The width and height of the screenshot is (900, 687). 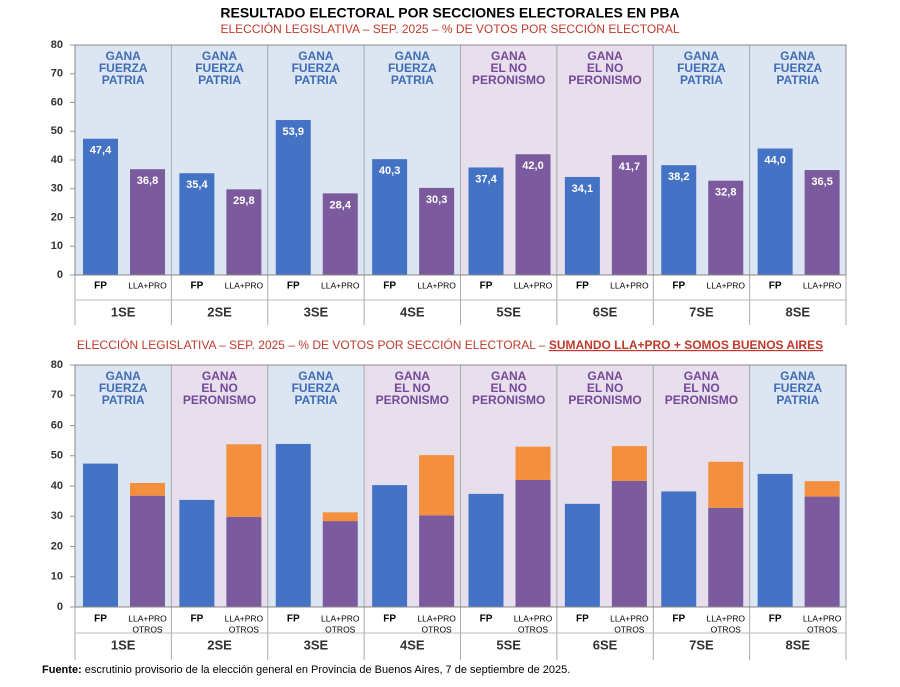 I want to click on value-label: 40,3, so click(x=389, y=171).